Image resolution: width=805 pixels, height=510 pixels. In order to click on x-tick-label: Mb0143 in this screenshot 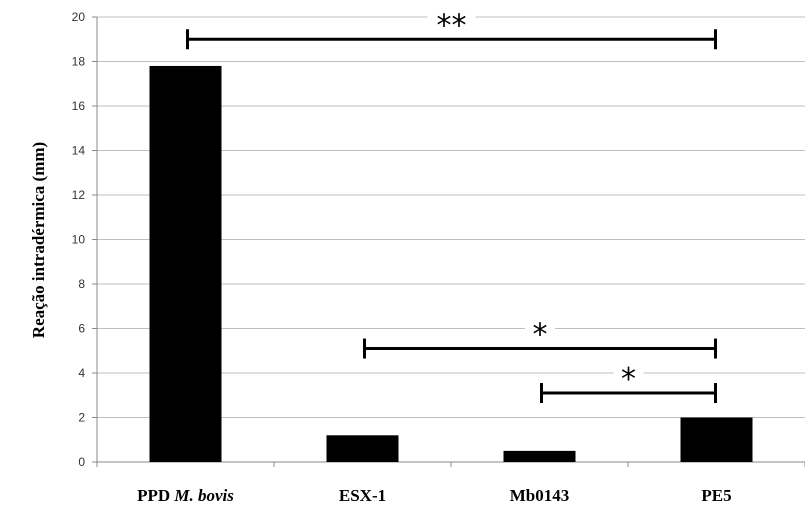, I will do `click(540, 495)`.